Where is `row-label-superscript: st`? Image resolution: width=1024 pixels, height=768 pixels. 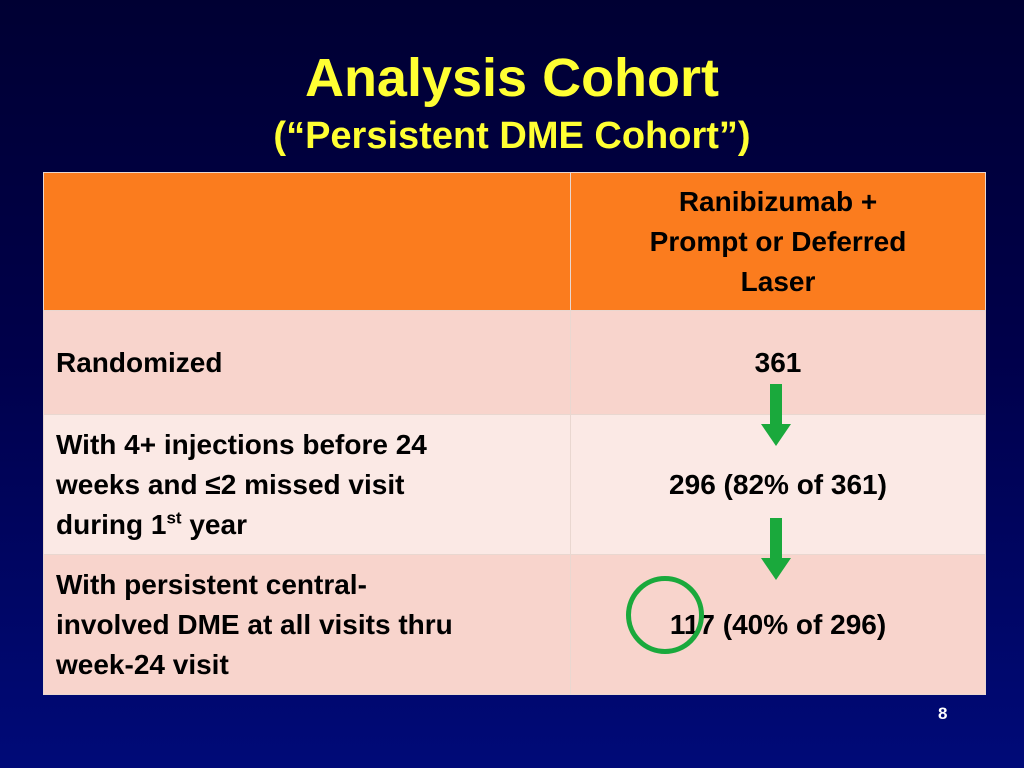
row-label-superscript: st is located at coordinates (174, 518).